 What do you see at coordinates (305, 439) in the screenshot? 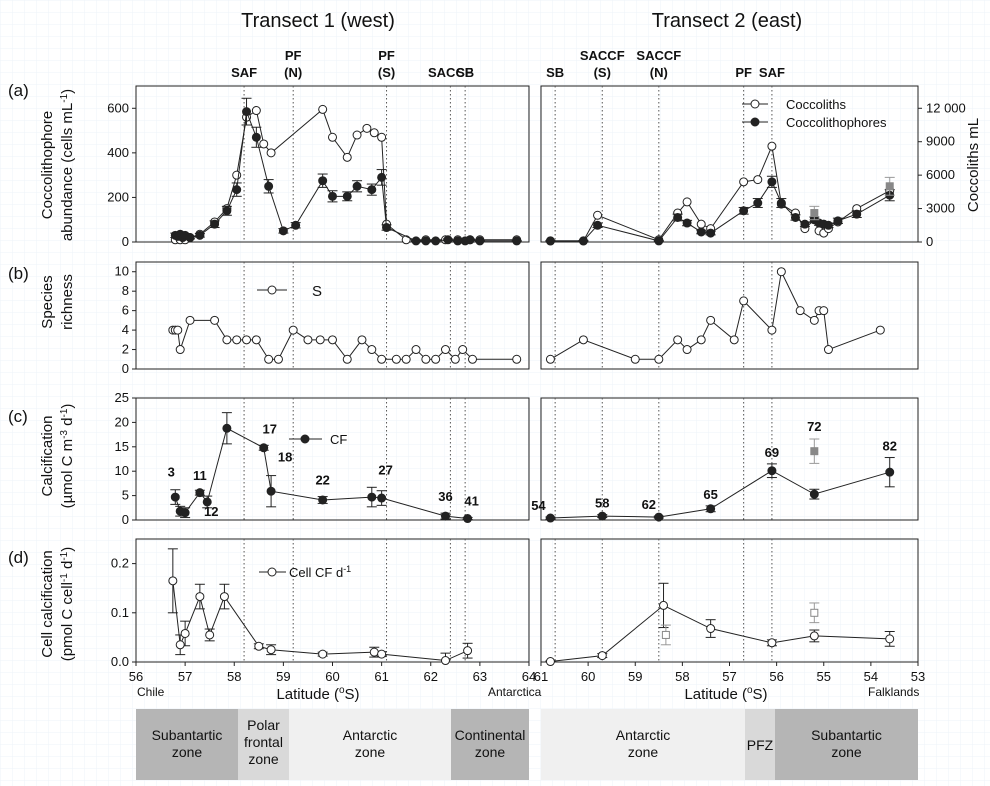
I see `legend-cf-marker` at bounding box center [305, 439].